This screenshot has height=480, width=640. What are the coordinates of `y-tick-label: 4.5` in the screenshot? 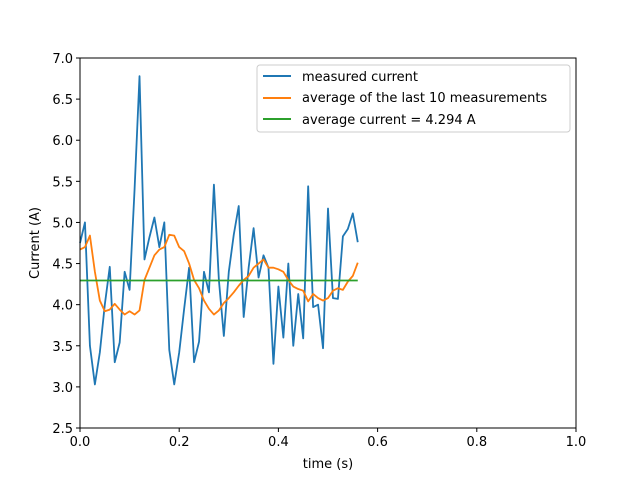 It's located at (62, 265).